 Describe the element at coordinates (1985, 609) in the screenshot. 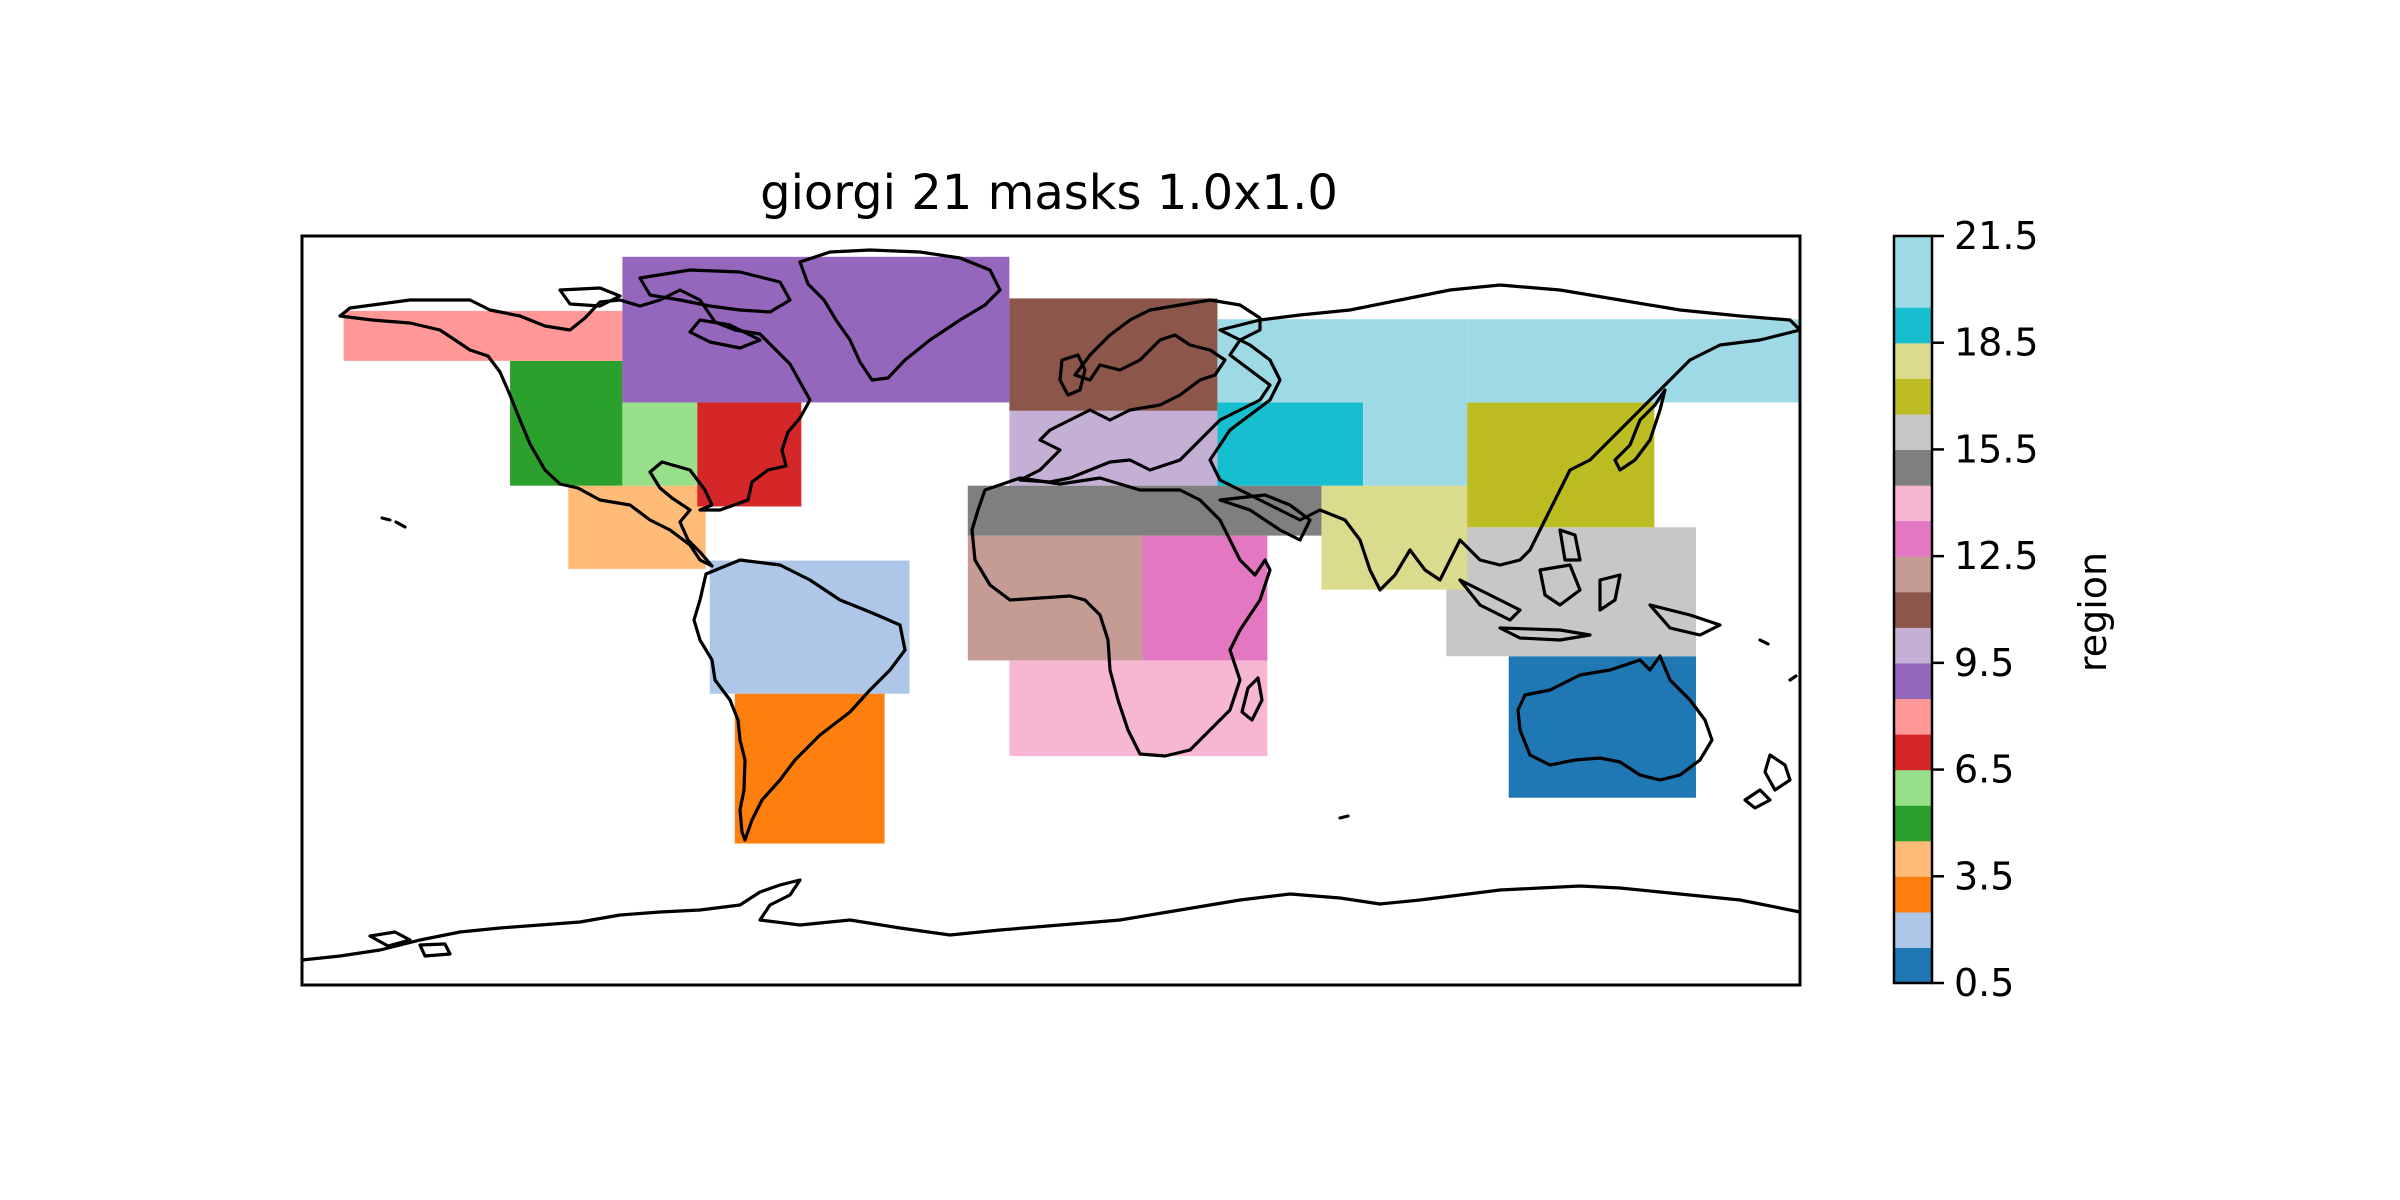

I see `colorbar-ticks: 0.5 3.5 6.5 9.5 12.5 15.5 18.5 21.5` at that location.